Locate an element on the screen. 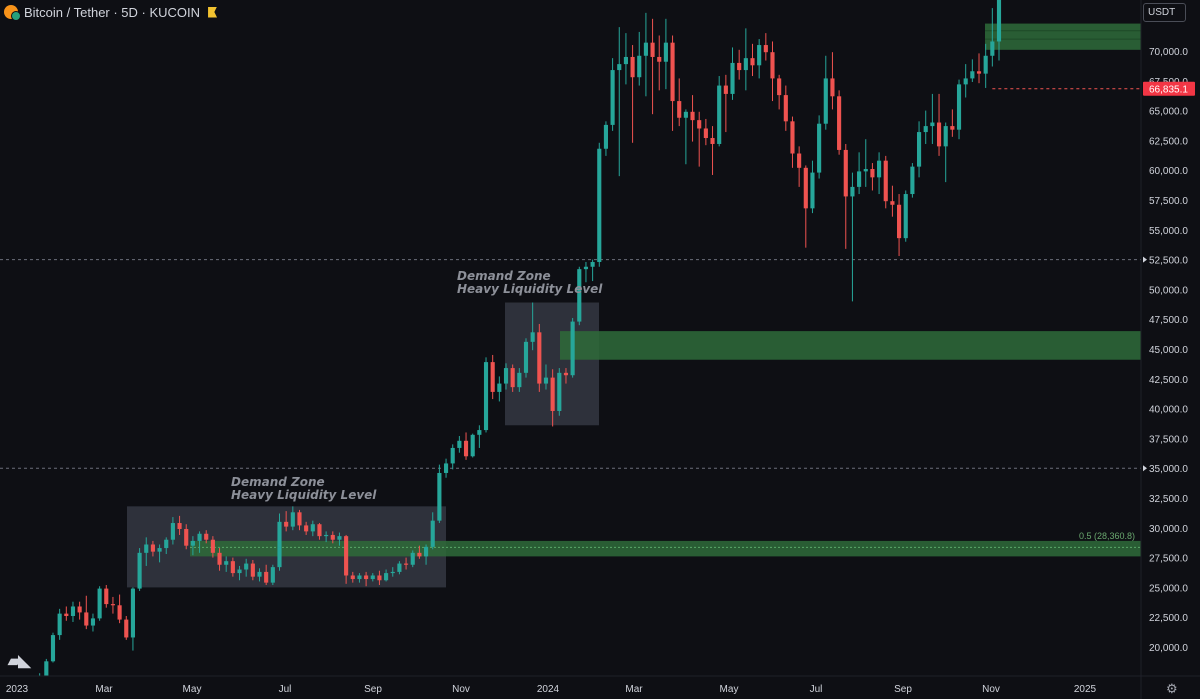 This screenshot has width=1200, height=699. tradingview-logo-icon: ▰◣ is located at coordinates (19, 661).